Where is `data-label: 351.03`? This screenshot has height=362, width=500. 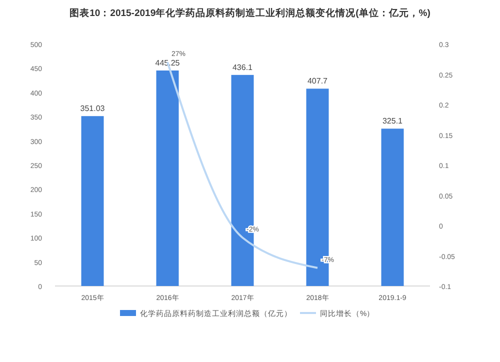
data-label: 351.03 is located at coordinates (93, 109).